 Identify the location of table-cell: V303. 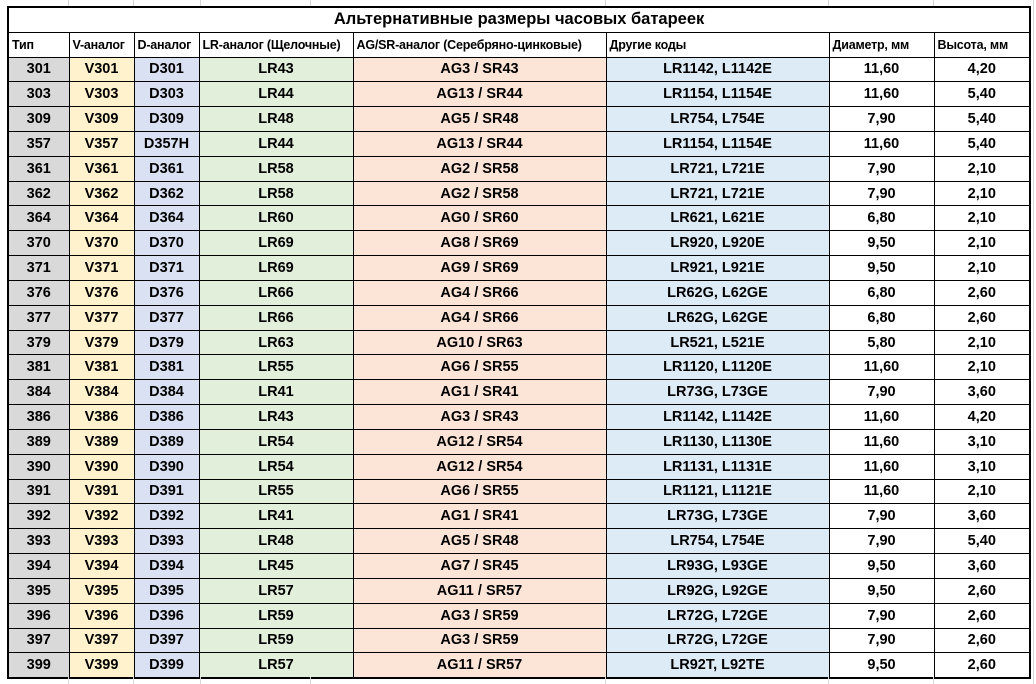
(101, 94).